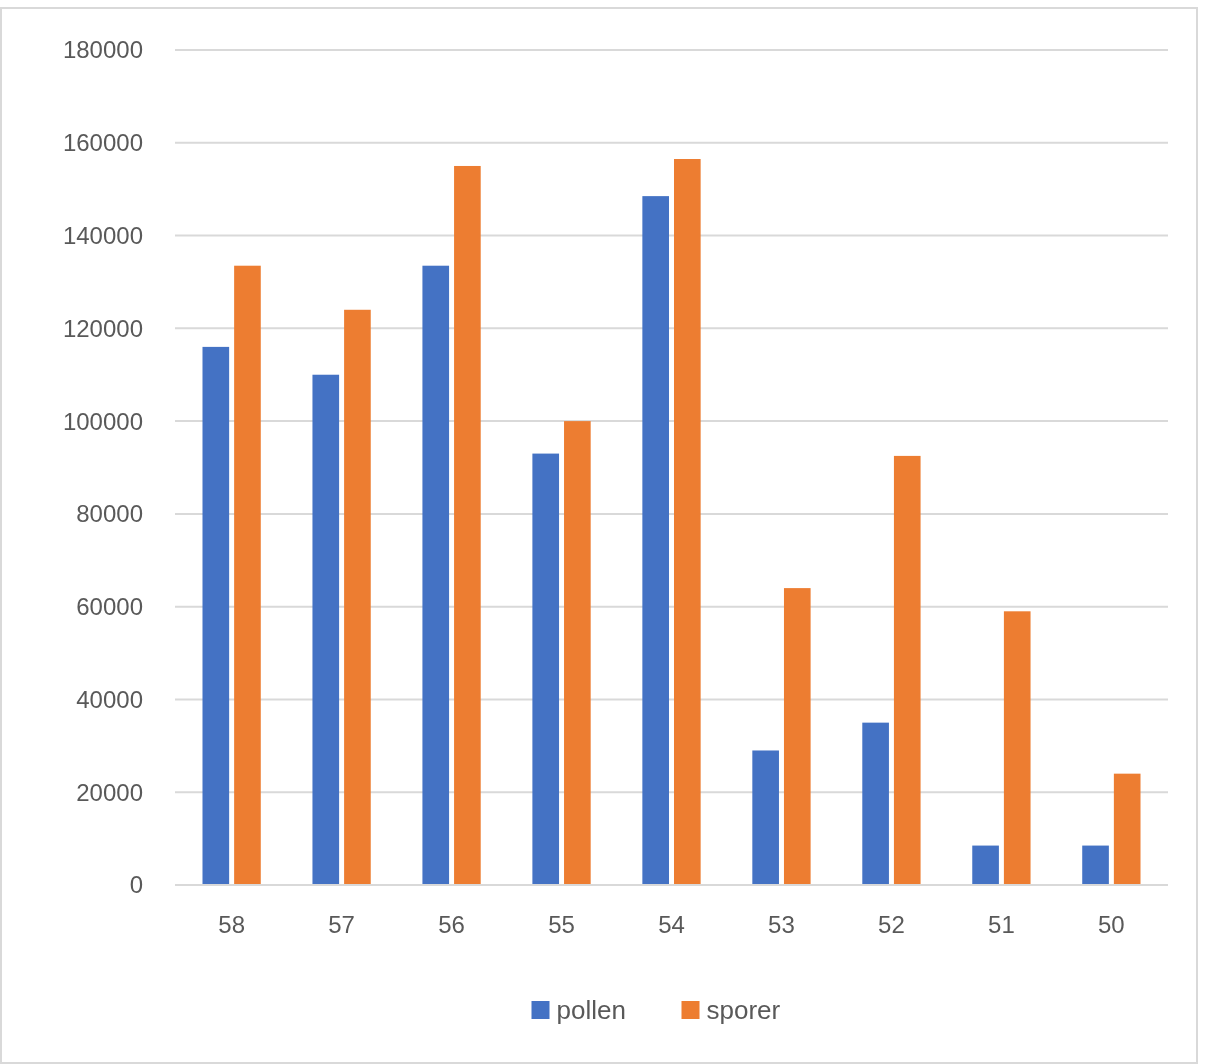  What do you see at coordinates (1001, 924) in the screenshot?
I see `x-tick-label: 51` at bounding box center [1001, 924].